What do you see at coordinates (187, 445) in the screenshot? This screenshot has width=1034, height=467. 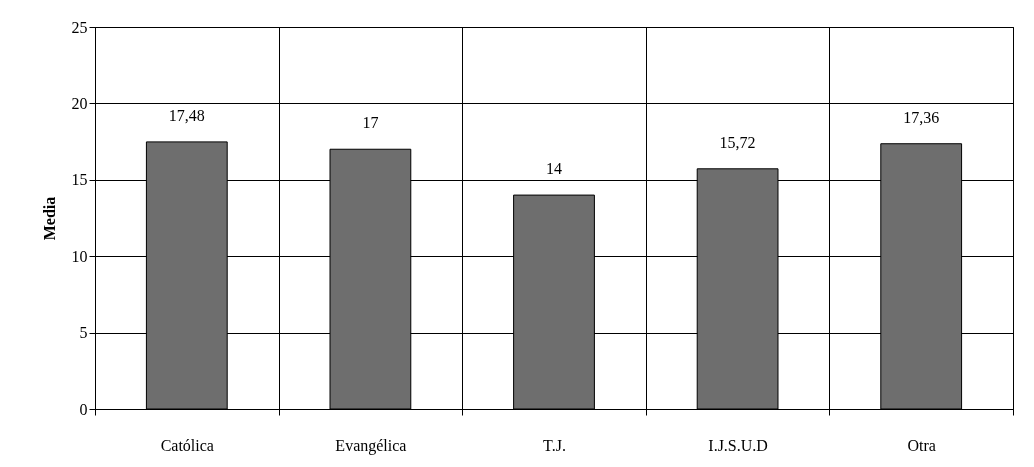 I see `x-tick-label: Católica` at bounding box center [187, 445].